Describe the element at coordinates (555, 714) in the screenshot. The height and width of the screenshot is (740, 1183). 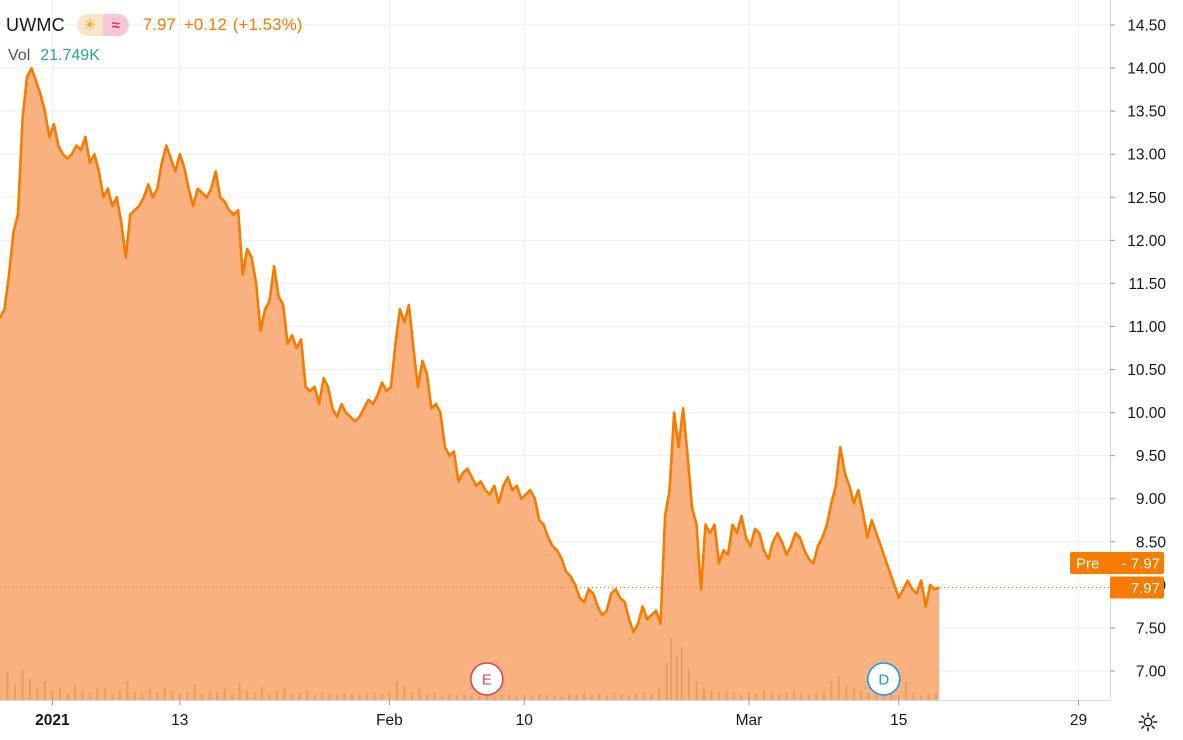
I see `x-axis: 2021 13 Feb 10 Mar 15 29` at that location.